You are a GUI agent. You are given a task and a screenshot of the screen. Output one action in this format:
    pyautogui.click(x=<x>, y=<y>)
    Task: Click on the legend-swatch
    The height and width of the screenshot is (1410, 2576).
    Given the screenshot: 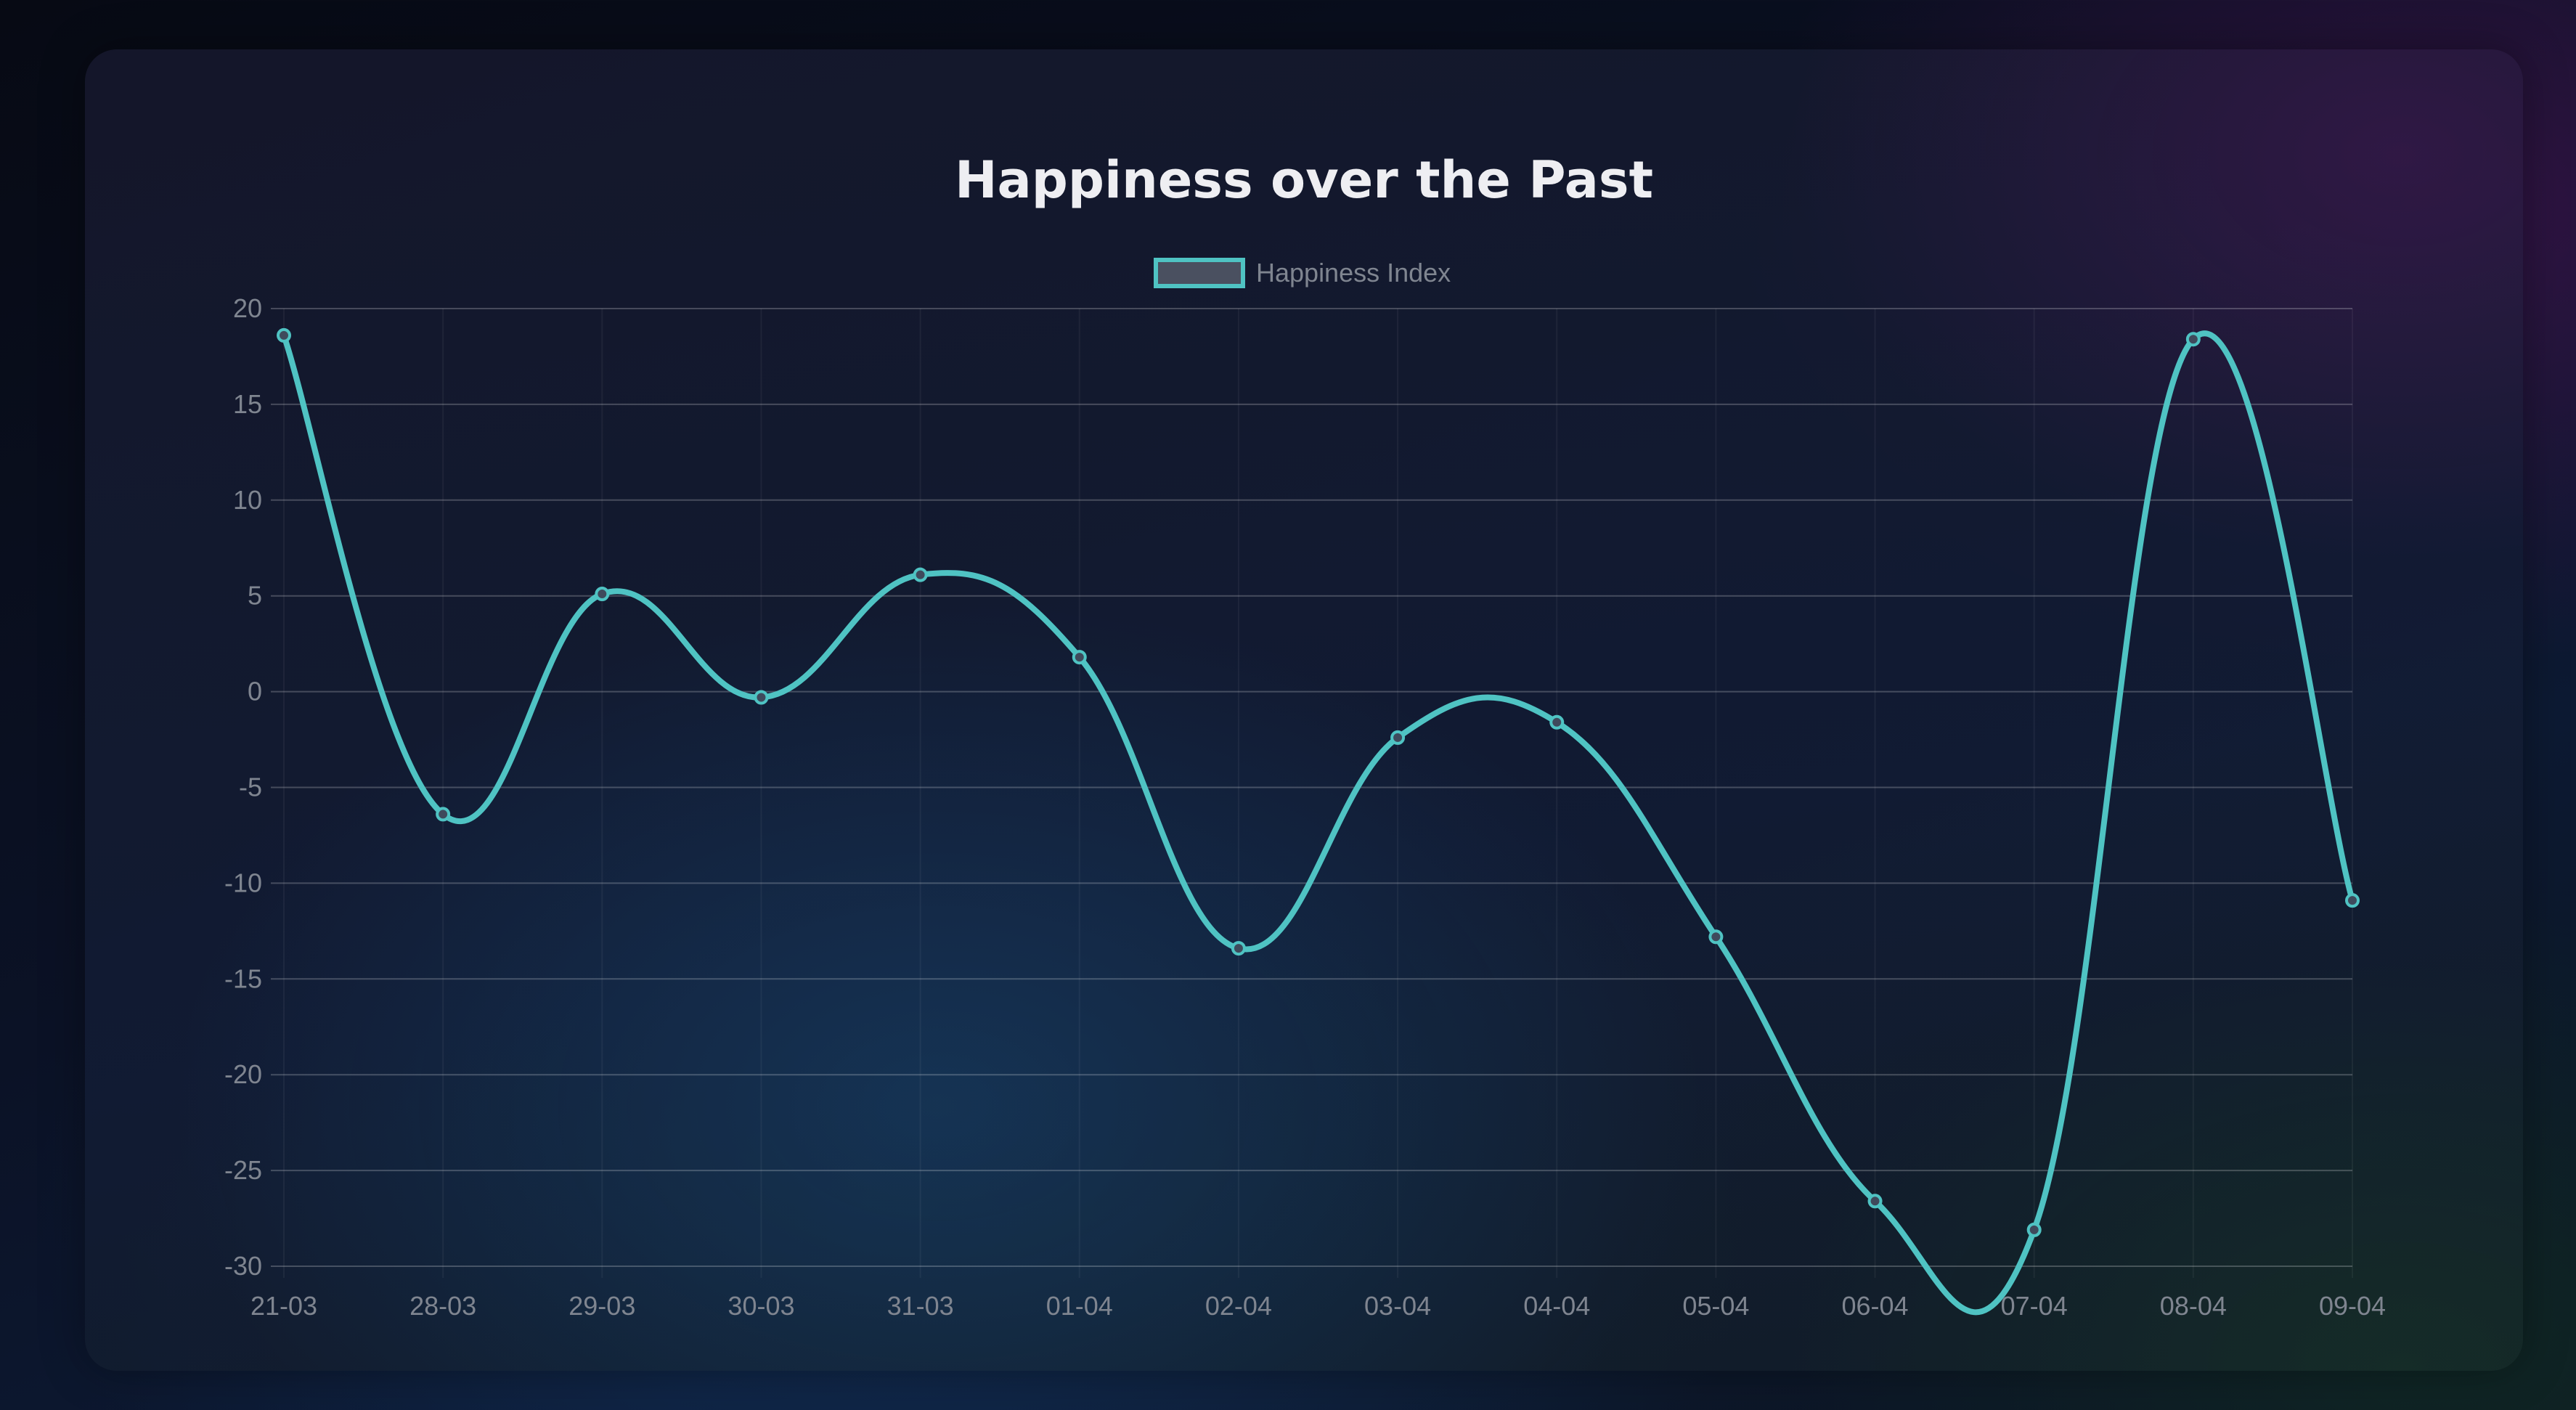 What is the action you would take?
    pyautogui.click(x=1199, y=273)
    